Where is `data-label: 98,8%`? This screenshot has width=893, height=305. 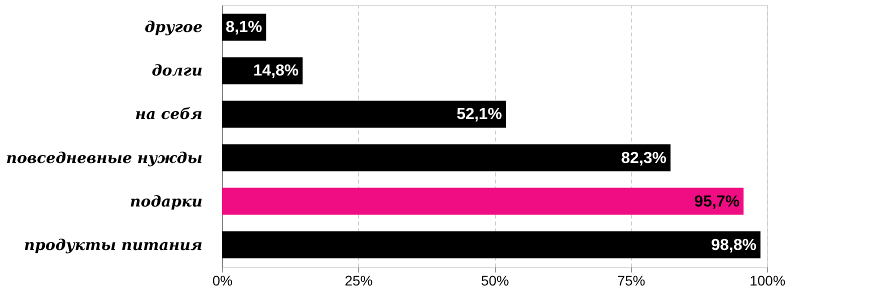
data-label: 98,8% is located at coordinates (733, 245).